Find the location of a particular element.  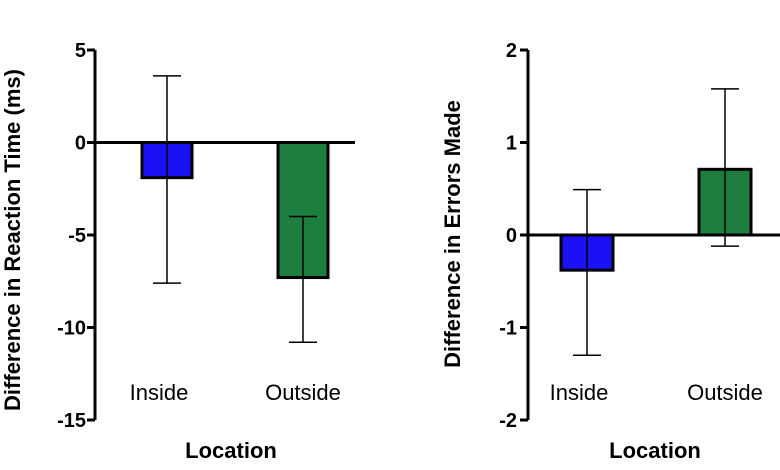

y-tick-label: 5 is located at coordinates (80, 51).